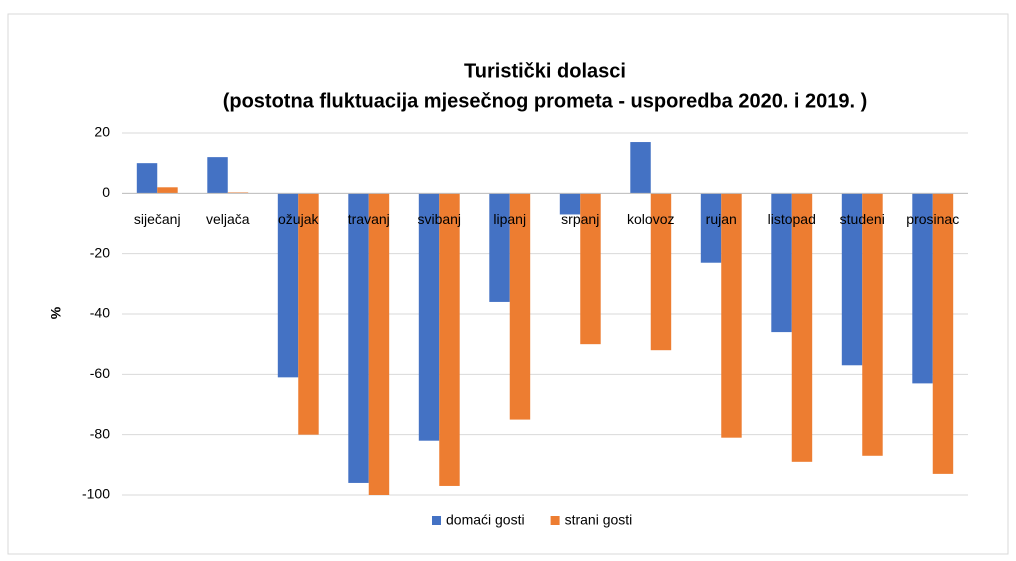 The image size is (1016, 561). I want to click on y-axis-label: %, so click(56, 312).